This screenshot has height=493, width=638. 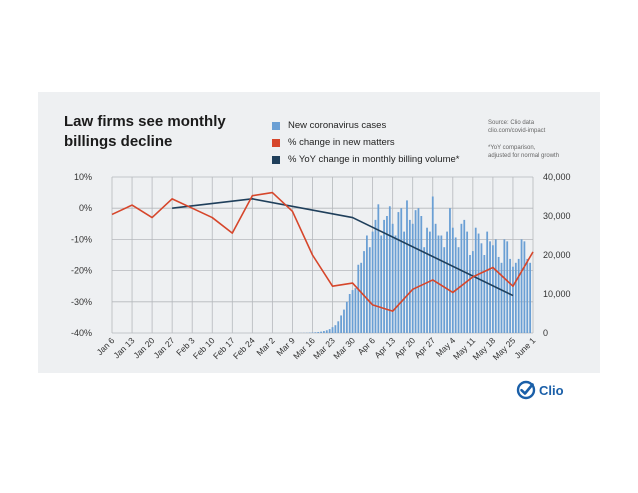 What do you see at coordinates (404, 347) in the screenshot?
I see `x-axis-tick-label: Apr 20` at bounding box center [404, 347].